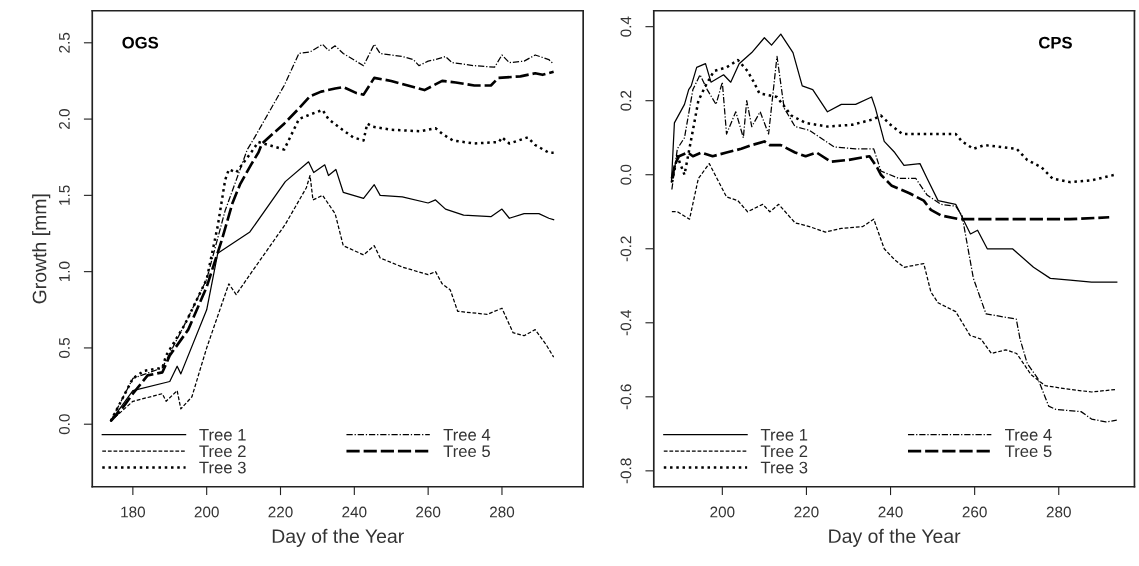 The image size is (1139, 566). I want to click on y-tick-label: 2.5, so click(64, 42).